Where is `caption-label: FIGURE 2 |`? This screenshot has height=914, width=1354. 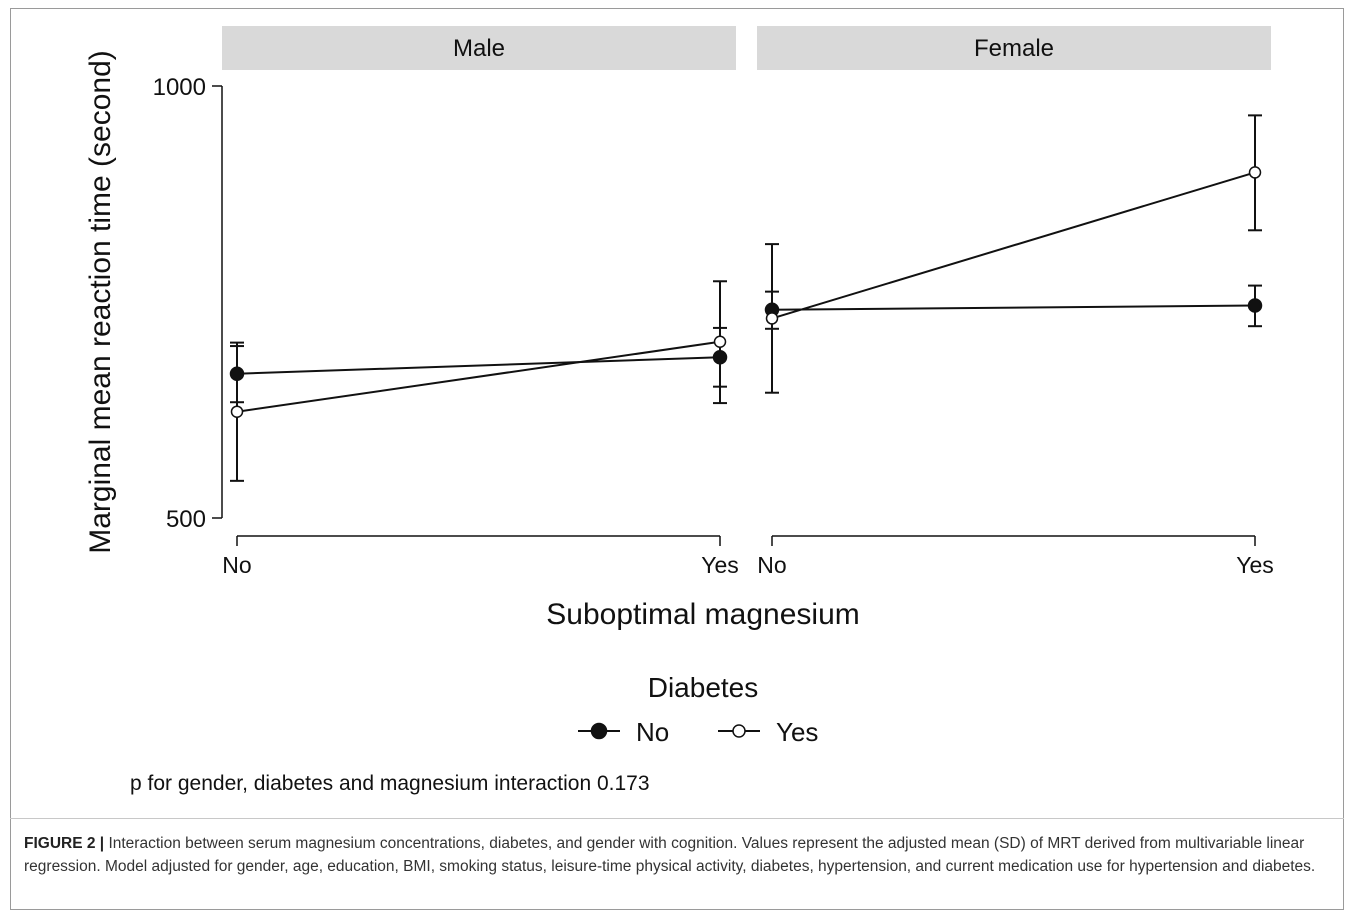
caption-label: FIGURE 2 | is located at coordinates (64, 843).